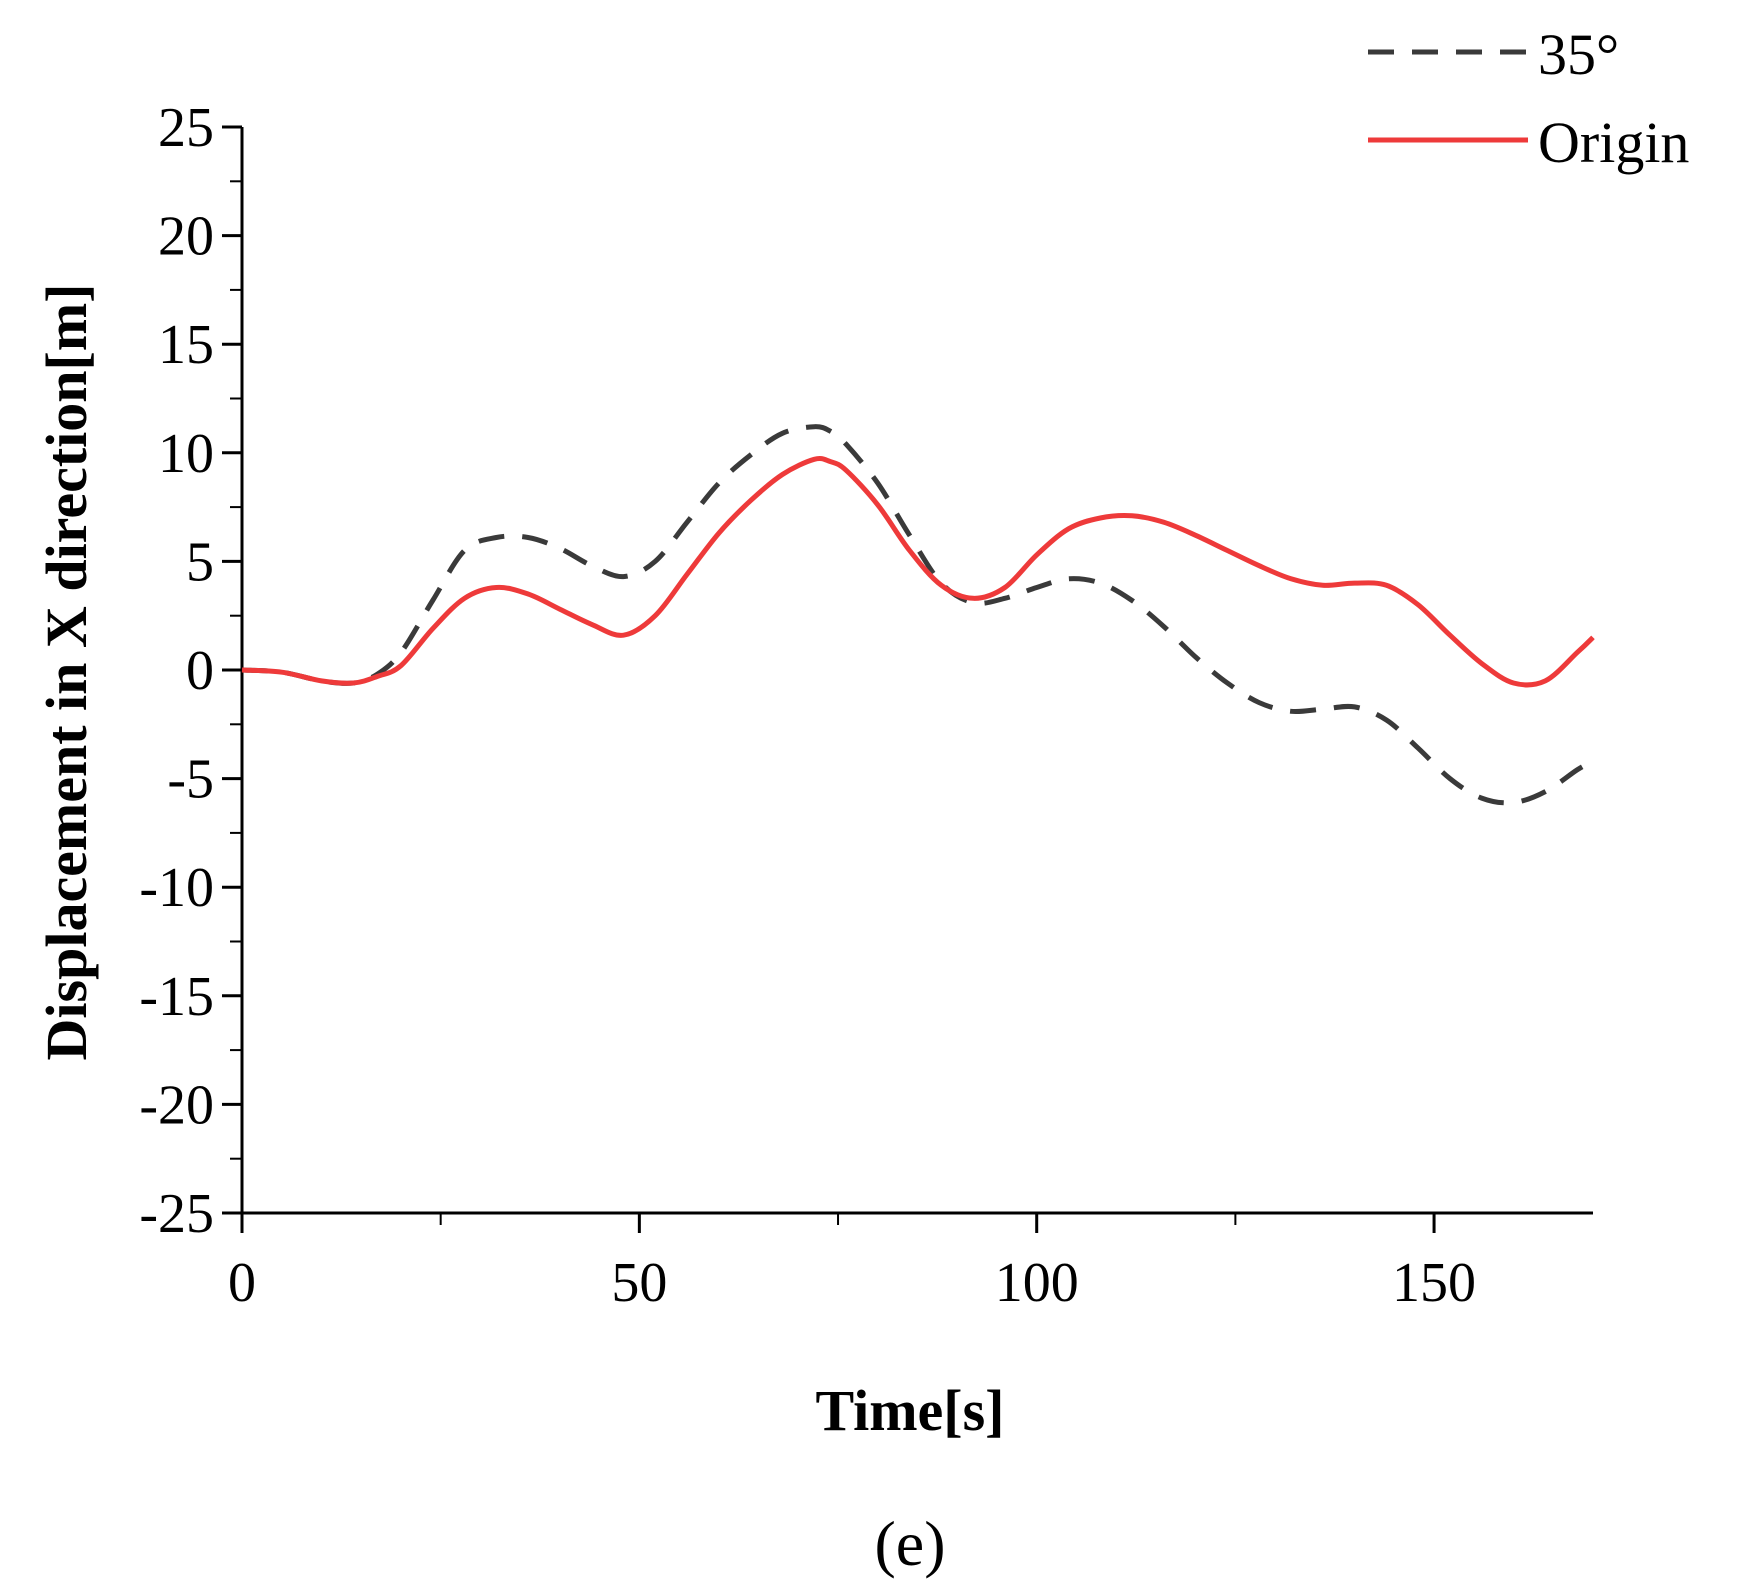  I want to click on y-tick-label: -10, so click(176, 888).